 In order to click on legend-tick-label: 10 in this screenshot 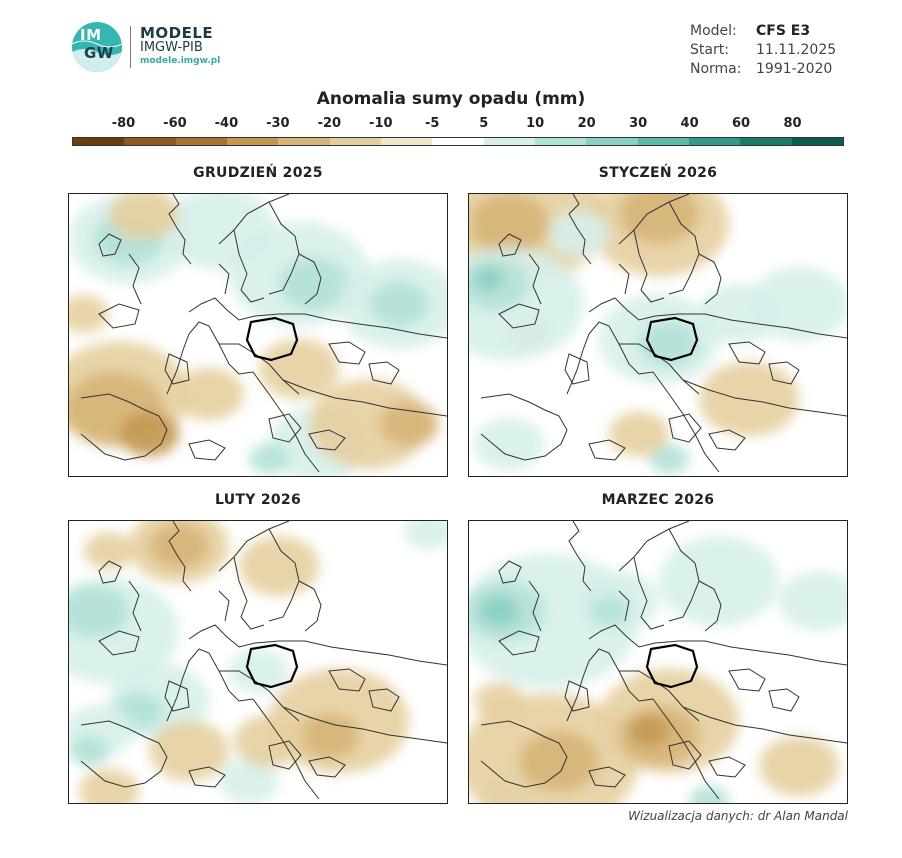, I will do `click(535, 123)`.